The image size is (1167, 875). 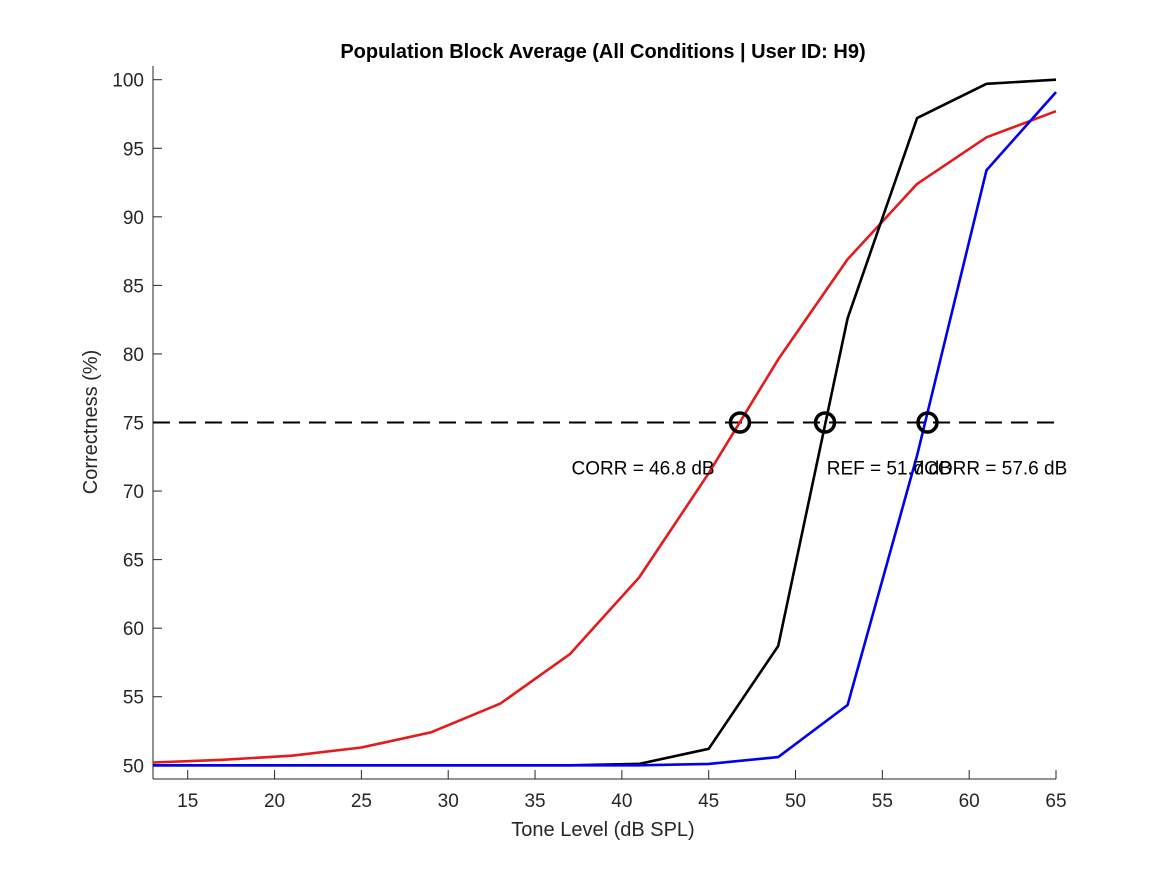 I want to click on x-tick-label: 15, so click(x=187, y=801).